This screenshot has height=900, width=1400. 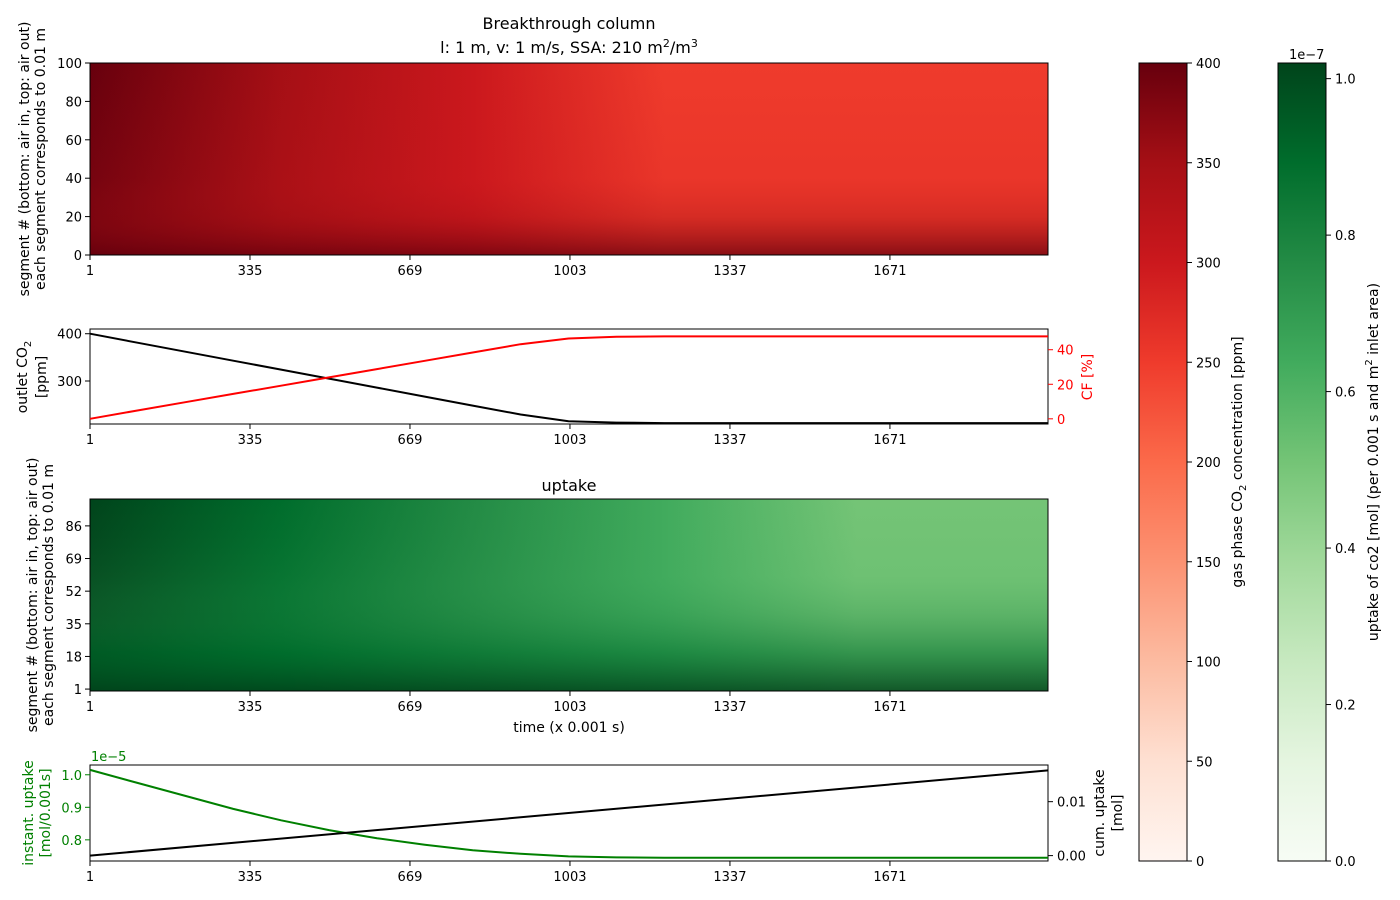 What do you see at coordinates (1208, 264) in the screenshot?
I see `gas-colorbar-tick-label: 300` at bounding box center [1208, 264].